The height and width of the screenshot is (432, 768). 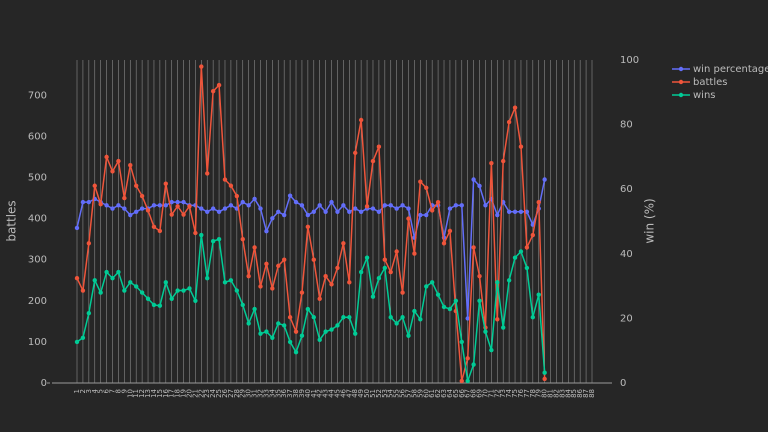 What do you see at coordinates (160, 393) in the screenshot?
I see `x-tick-label: 15` at bounding box center [160, 393].